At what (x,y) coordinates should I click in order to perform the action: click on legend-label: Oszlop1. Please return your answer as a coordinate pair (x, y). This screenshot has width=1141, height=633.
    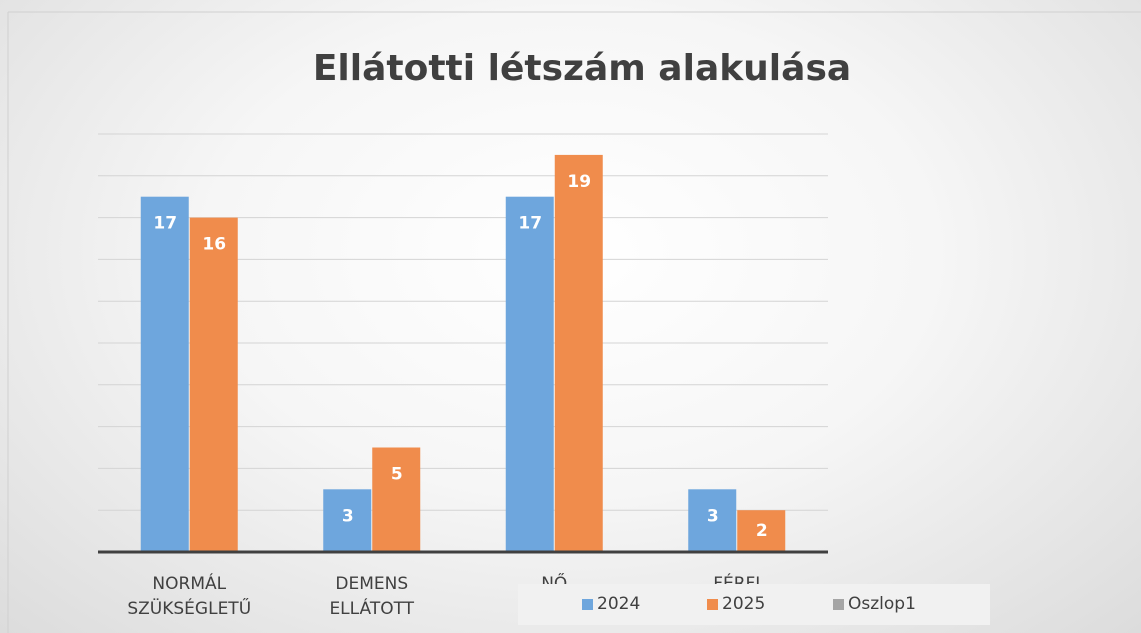
    Looking at the image, I should click on (882, 604).